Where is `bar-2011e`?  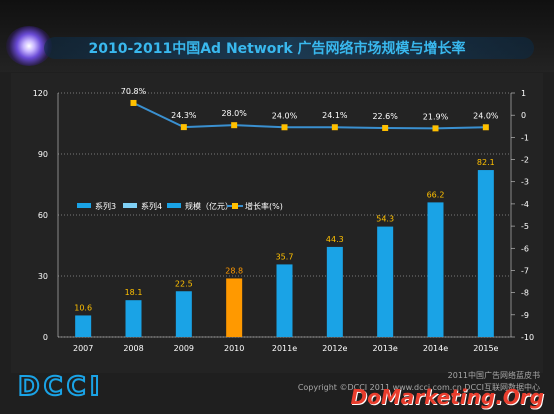 bar-2011e is located at coordinates (284, 300).